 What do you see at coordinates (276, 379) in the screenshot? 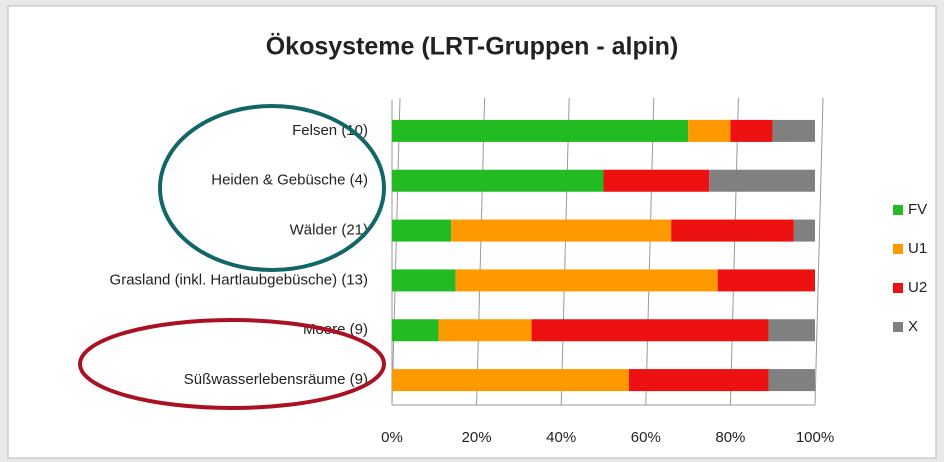
I see `y-tick-label: Süßwasserlebensräume (9)` at bounding box center [276, 379].